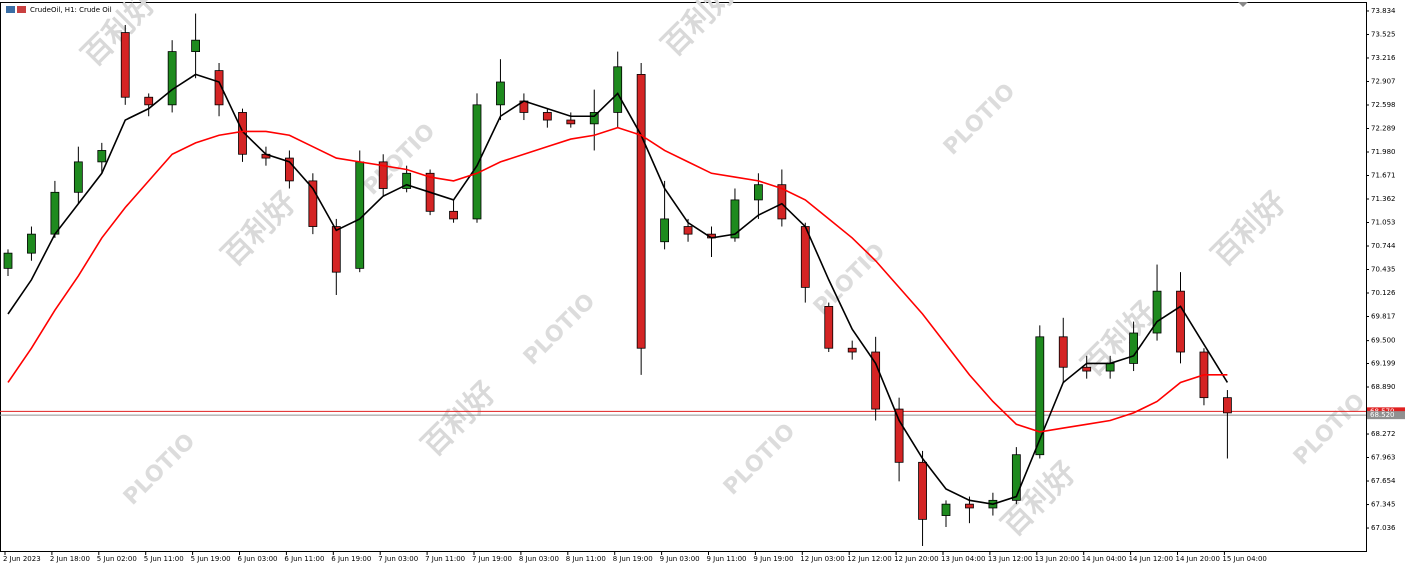 The width and height of the screenshot is (1405, 568). I want to click on y-tick-label: 71.362, so click(1383, 199).